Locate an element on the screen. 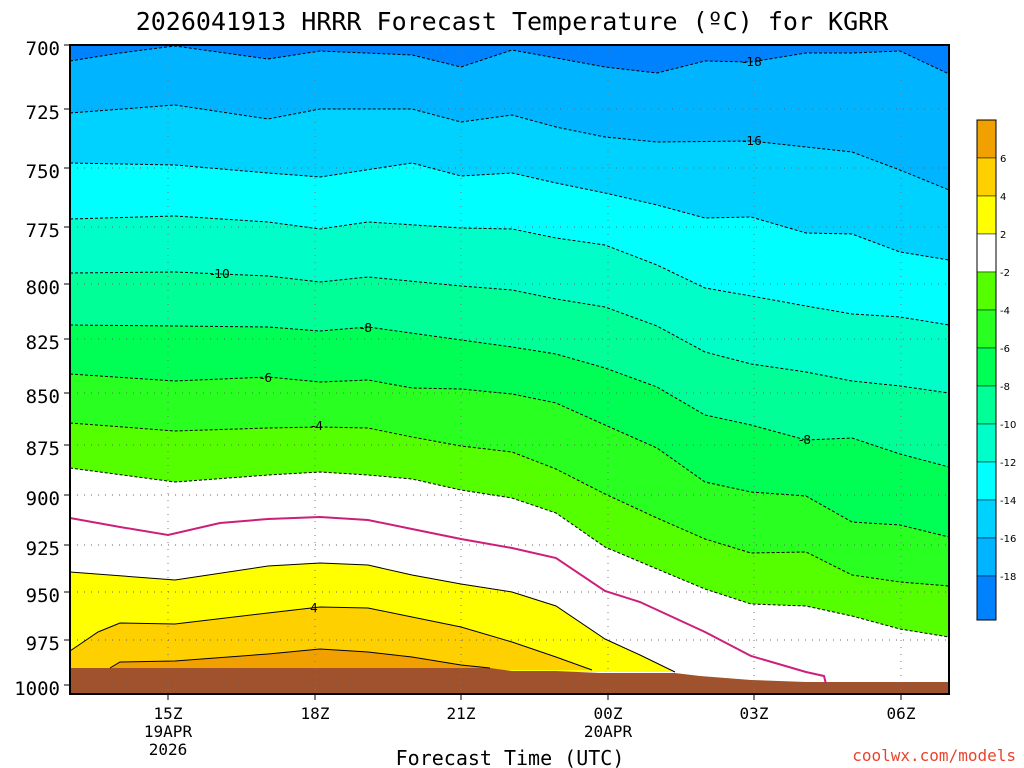 This screenshot has height=768, width=1024. x-axis: 15Z 19APR 2026 18Z 21Z 00Z 20APR 03Z 06Z is located at coordinates (530, 731).